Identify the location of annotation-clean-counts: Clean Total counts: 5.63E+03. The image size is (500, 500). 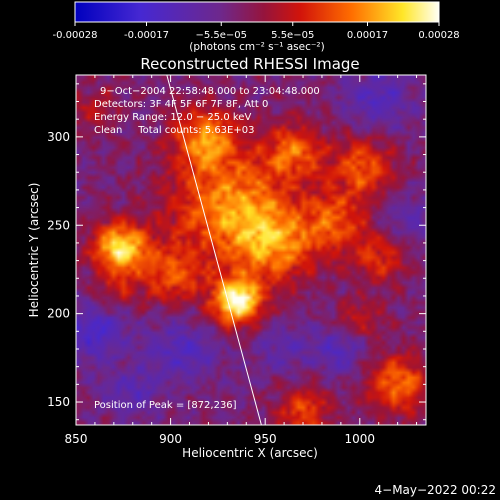
(174, 130).